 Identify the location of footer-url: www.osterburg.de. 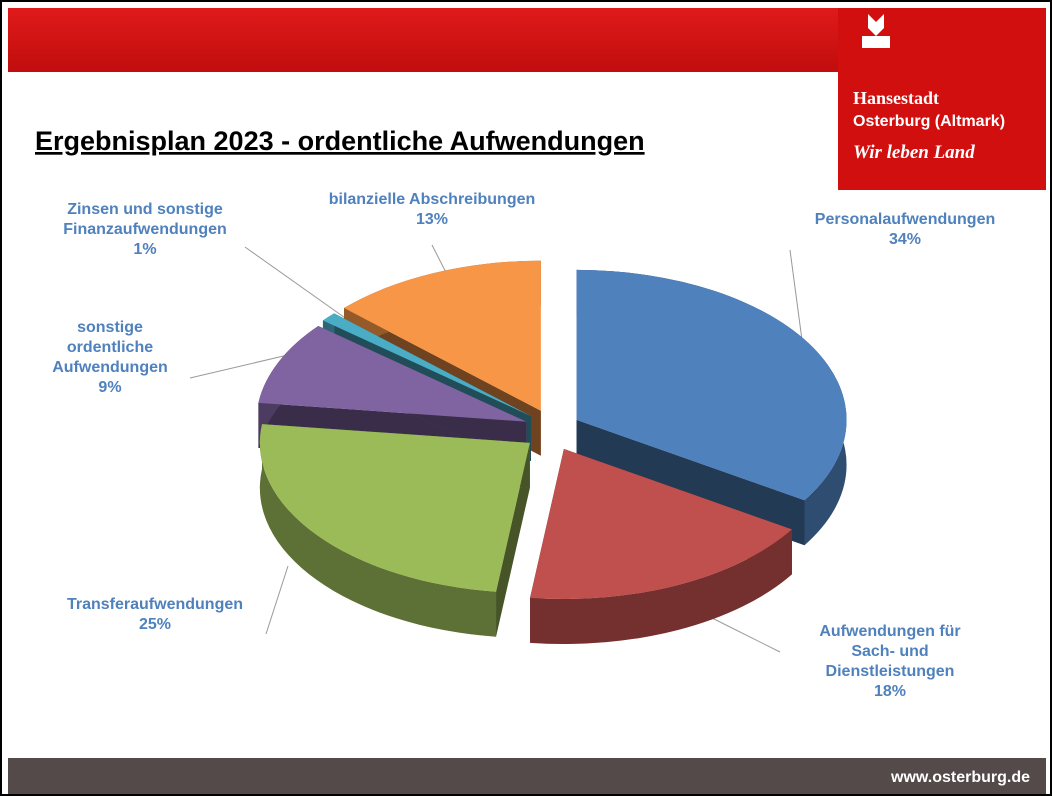
(960, 777).